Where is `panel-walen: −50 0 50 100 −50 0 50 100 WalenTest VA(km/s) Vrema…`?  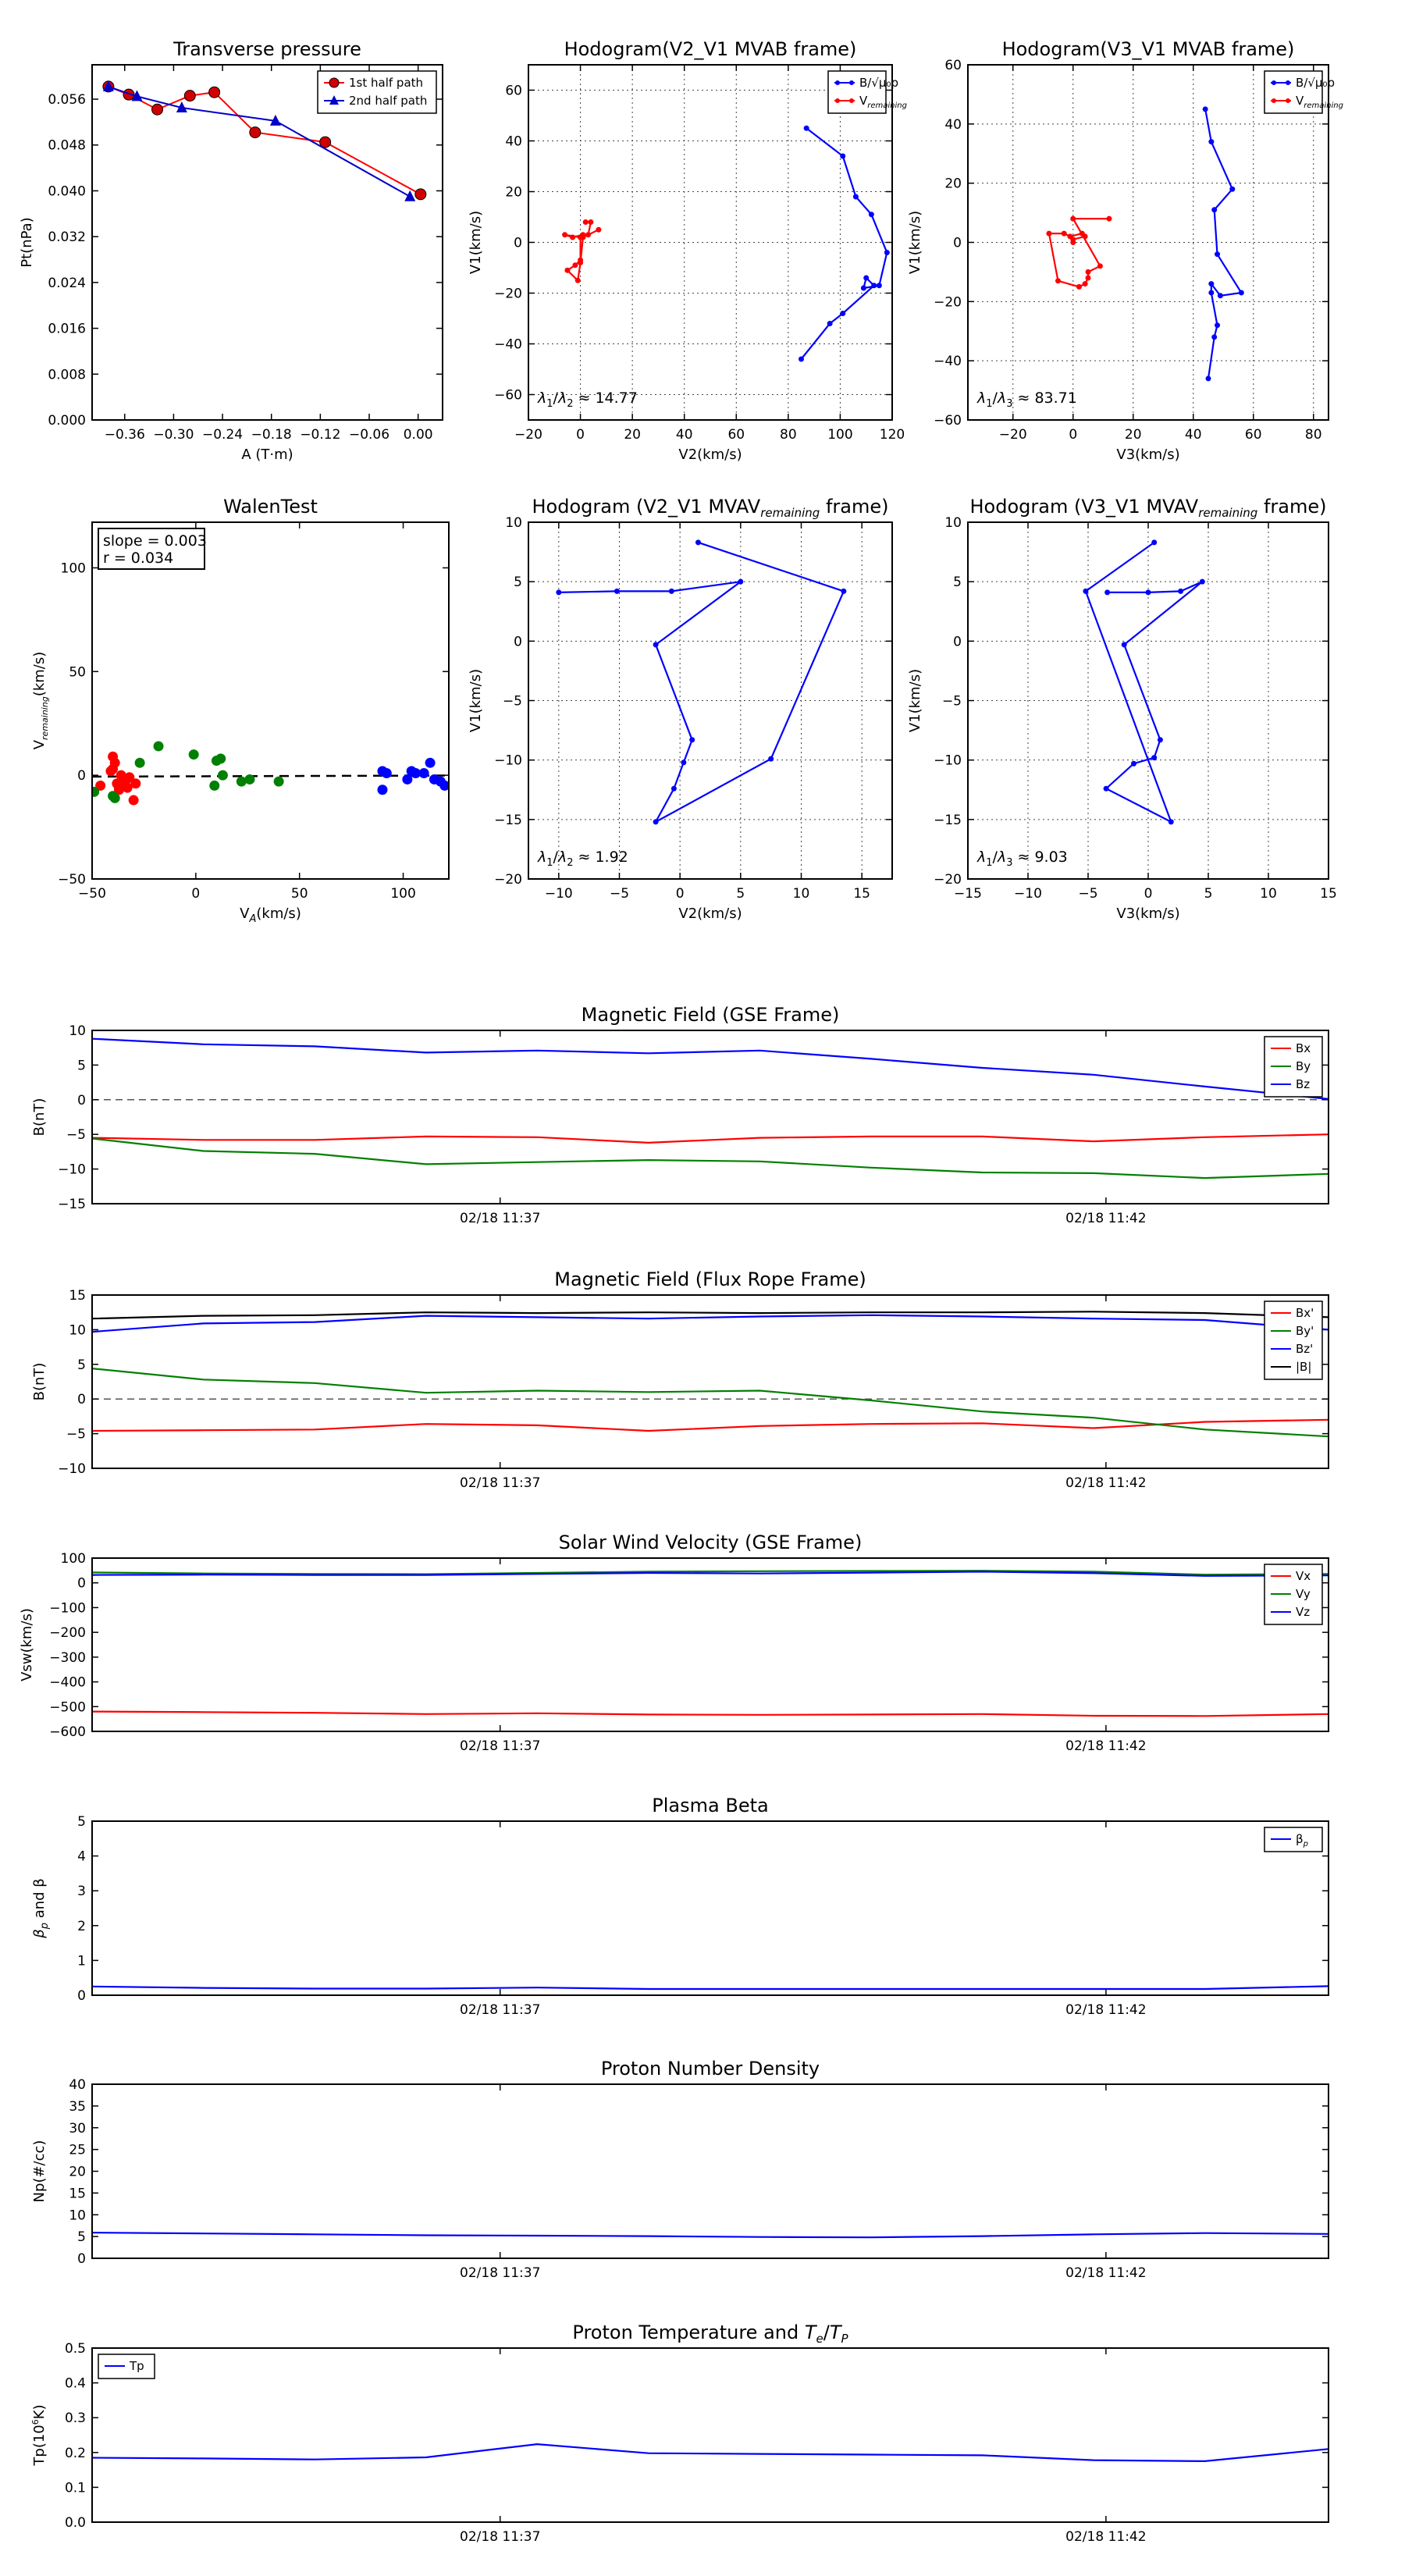 panel-walen: −50 0 50 100 −50 0 50 100 WalenTest VA(km/s) Vrema… is located at coordinates (241, 710).